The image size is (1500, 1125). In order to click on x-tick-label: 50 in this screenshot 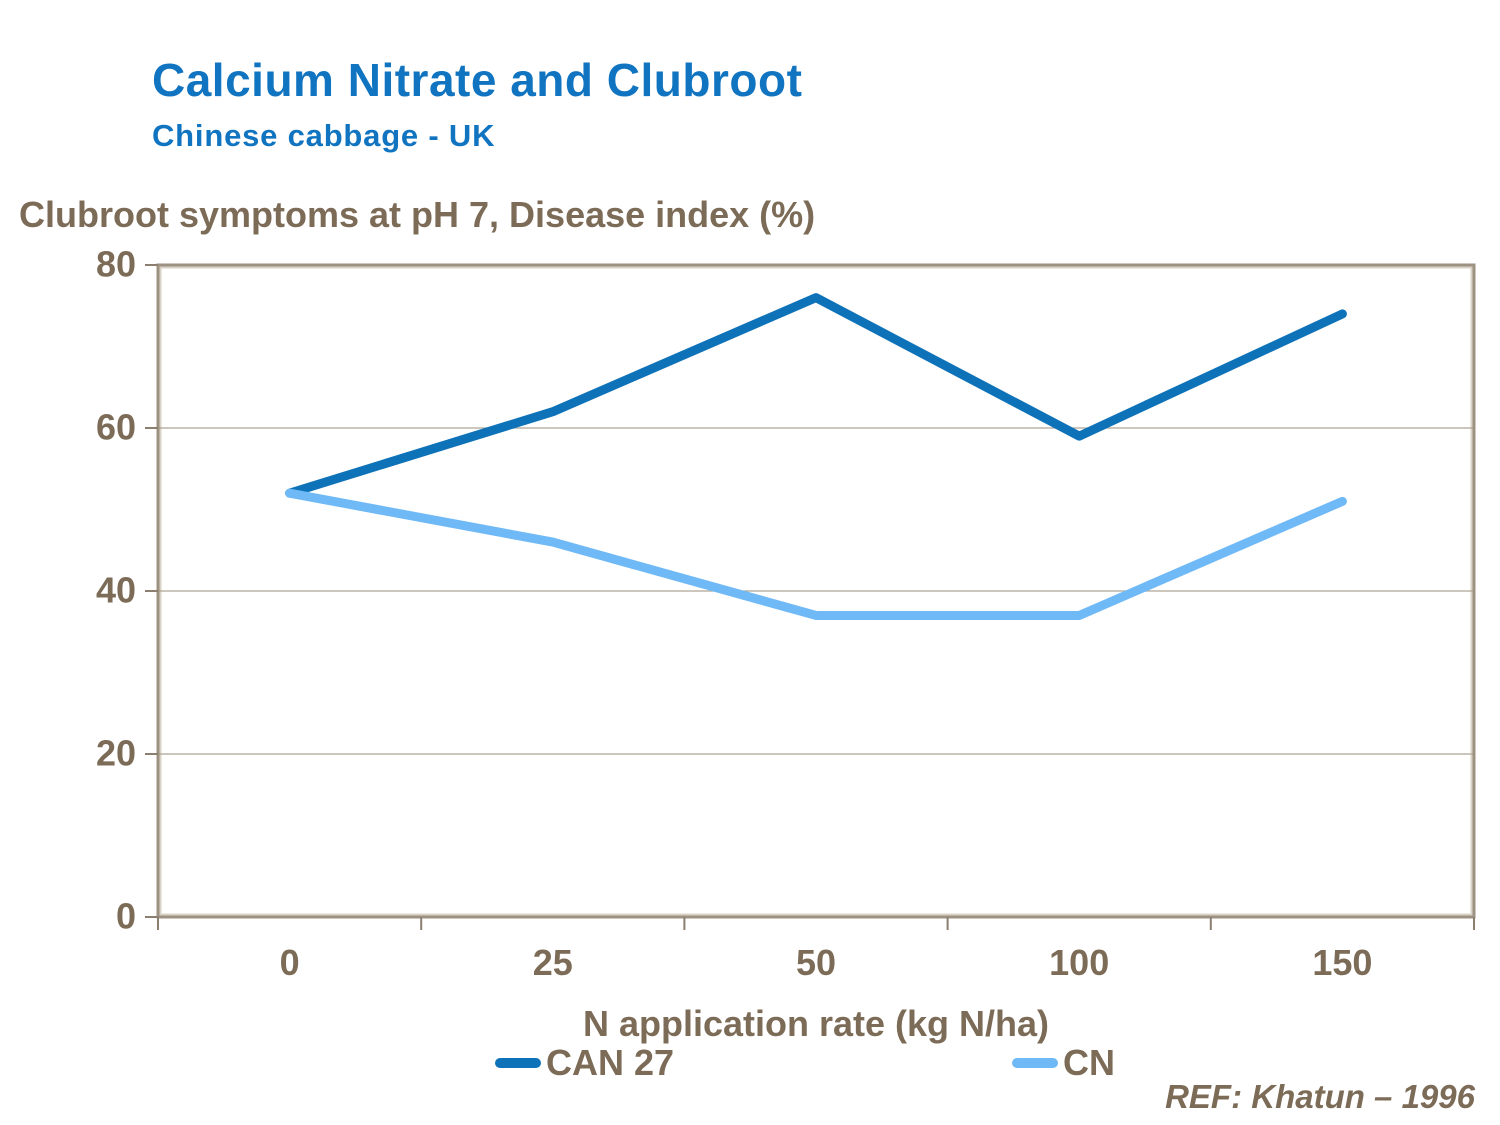, I will do `click(816, 962)`.